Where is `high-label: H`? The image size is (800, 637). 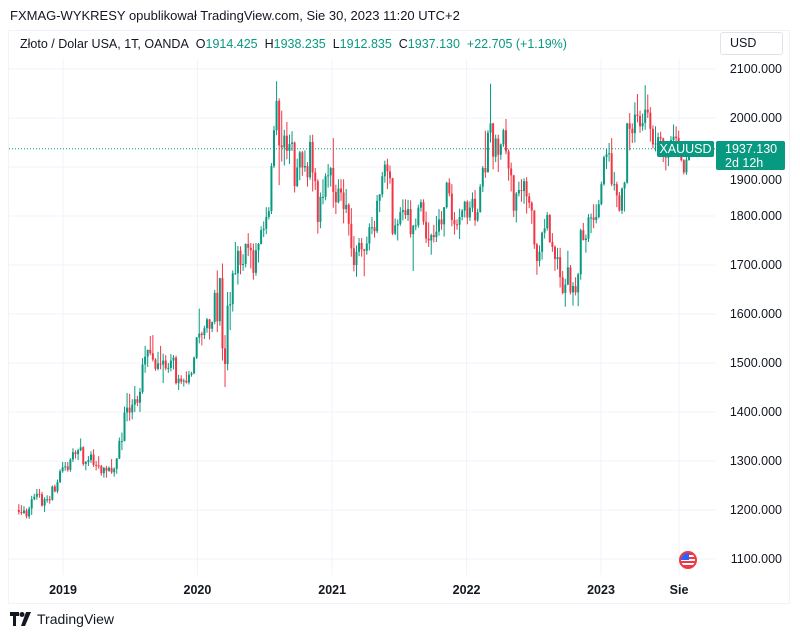 high-label: H is located at coordinates (269, 44).